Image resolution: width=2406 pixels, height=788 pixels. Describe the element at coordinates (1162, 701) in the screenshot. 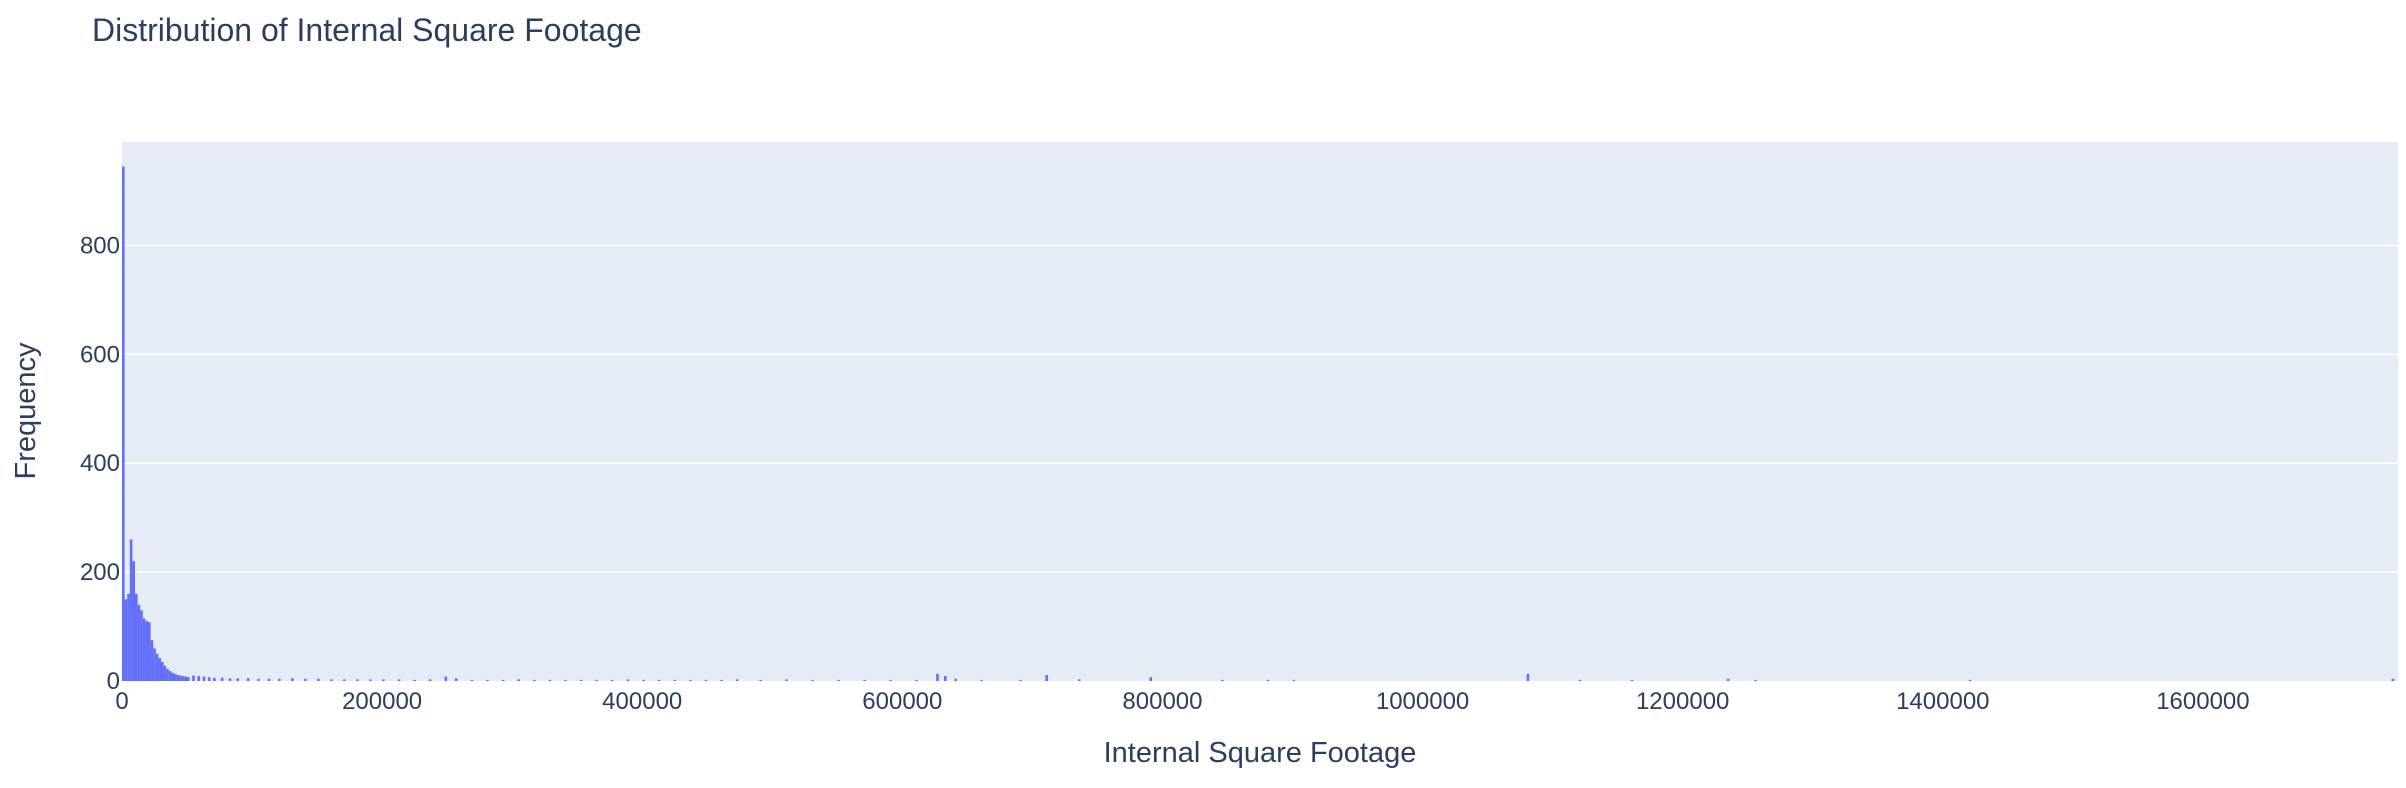

I see `x-tick-label: 800000` at that location.